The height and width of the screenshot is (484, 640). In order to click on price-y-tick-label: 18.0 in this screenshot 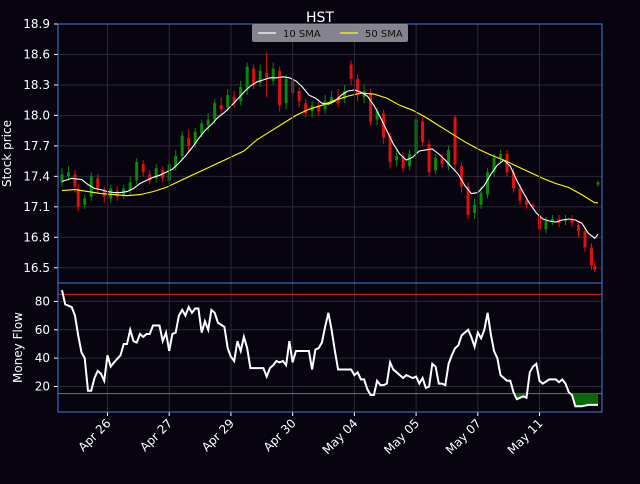, I will do `click(36, 115)`.